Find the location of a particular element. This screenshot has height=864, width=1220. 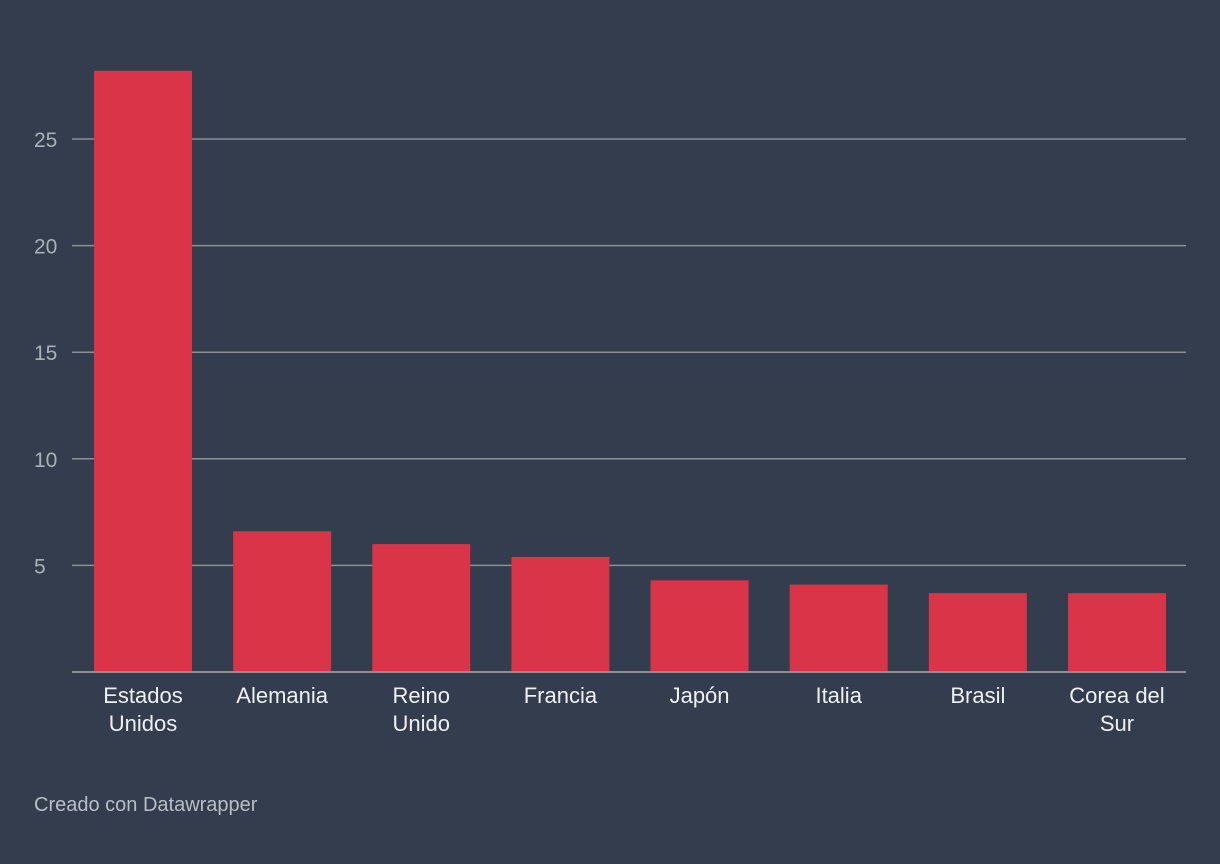

x-category-label: Alemania is located at coordinates (282, 695).